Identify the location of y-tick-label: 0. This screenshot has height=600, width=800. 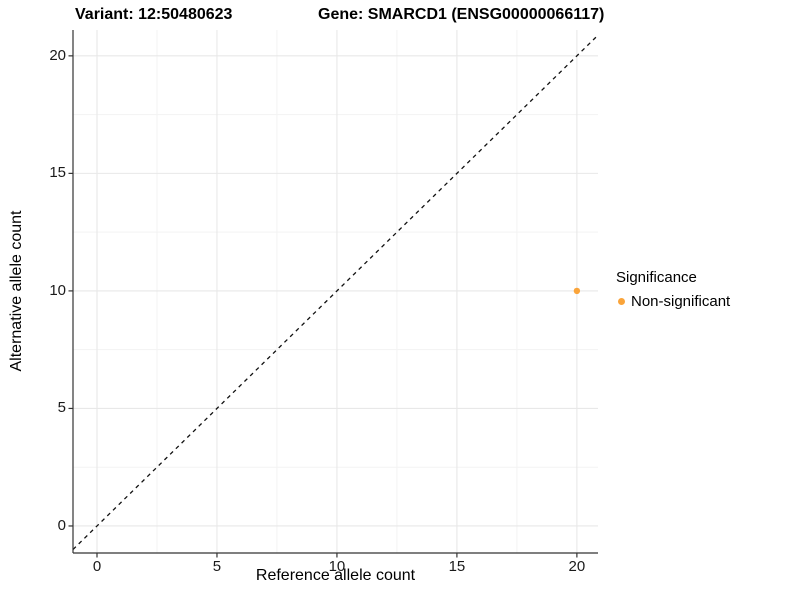
(61, 525).